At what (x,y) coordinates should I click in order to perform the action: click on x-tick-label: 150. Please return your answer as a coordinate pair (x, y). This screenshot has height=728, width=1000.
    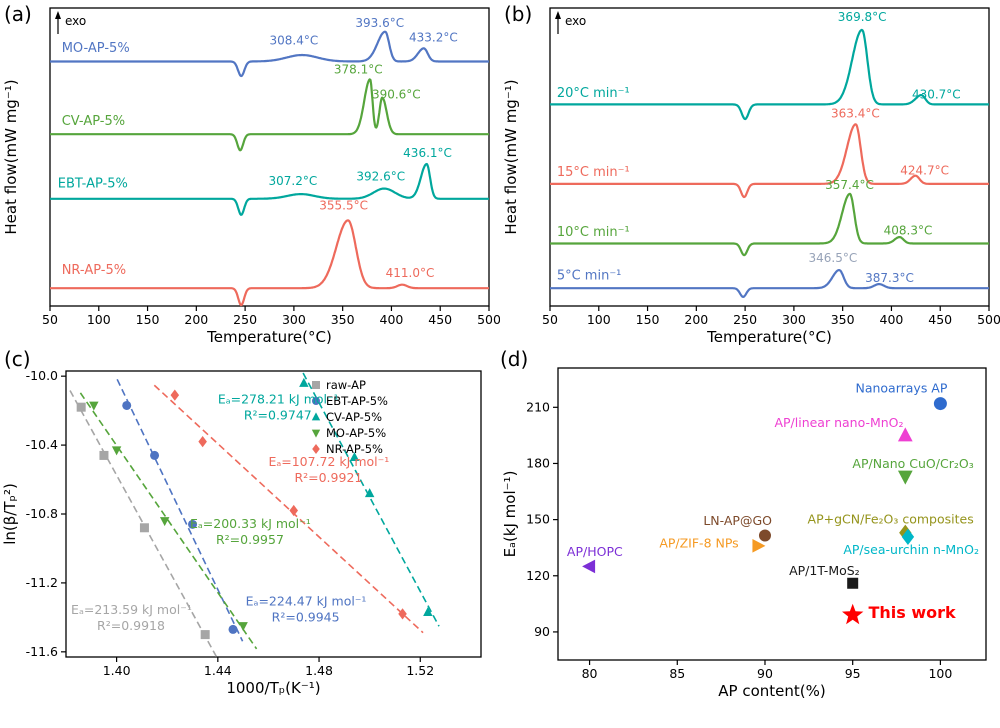
    Looking at the image, I should click on (648, 319).